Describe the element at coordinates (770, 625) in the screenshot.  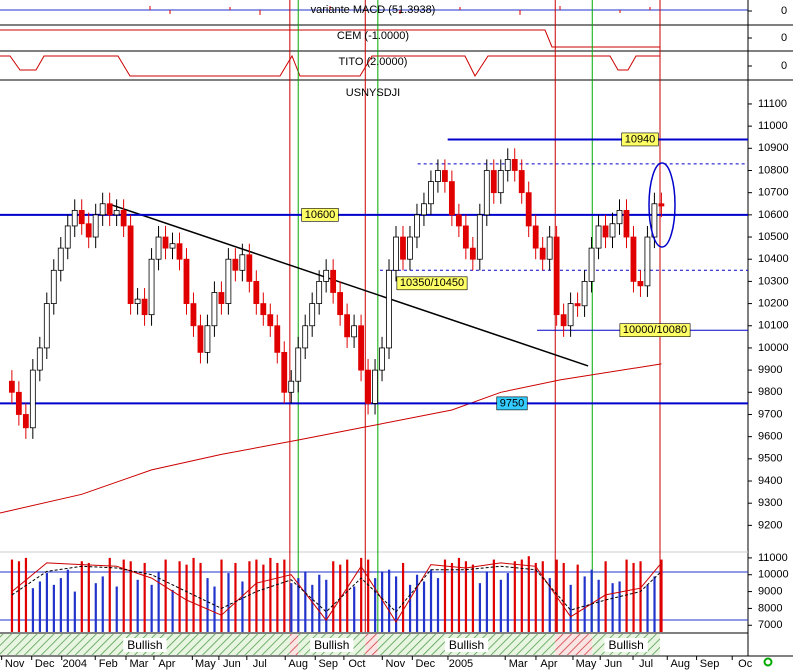
I see `y-tick-label: 7000` at that location.